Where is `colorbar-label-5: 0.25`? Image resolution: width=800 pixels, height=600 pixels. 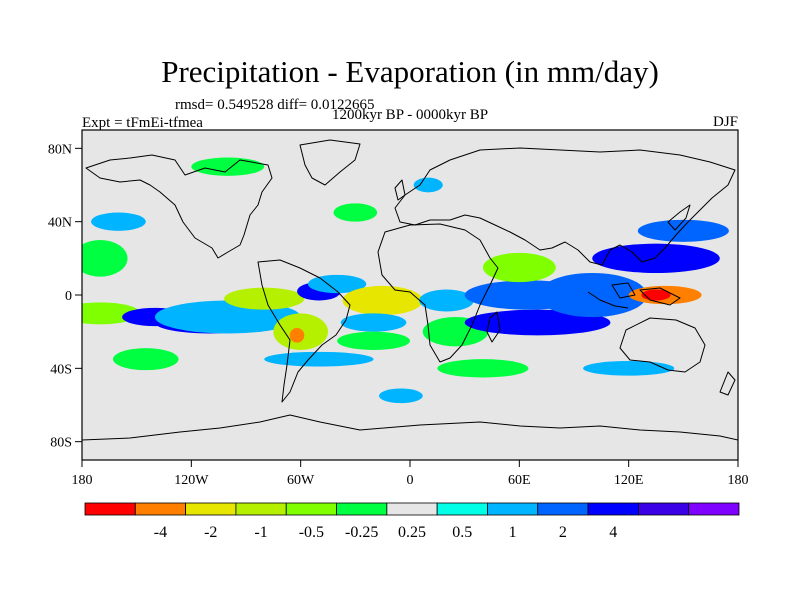
colorbar-label-5: 0.25 is located at coordinates (412, 532).